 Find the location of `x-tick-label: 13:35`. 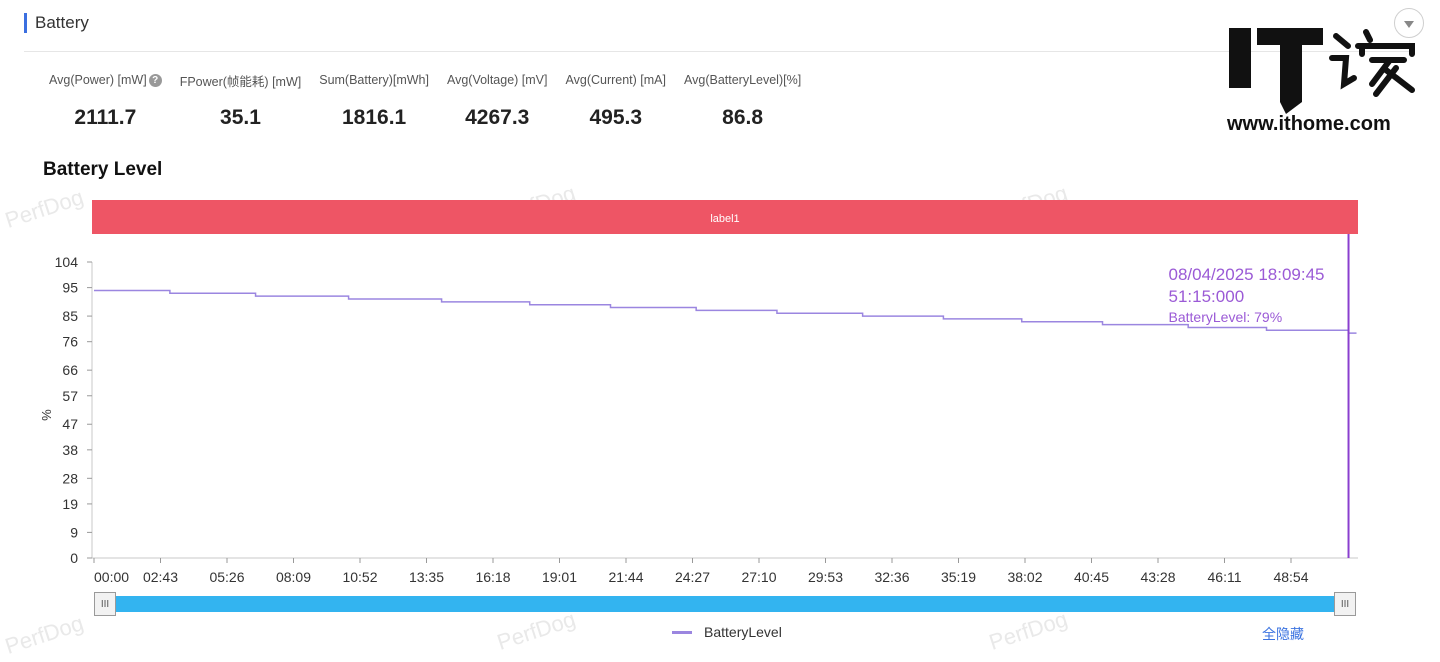

x-tick-label: 13:35 is located at coordinates (426, 577).